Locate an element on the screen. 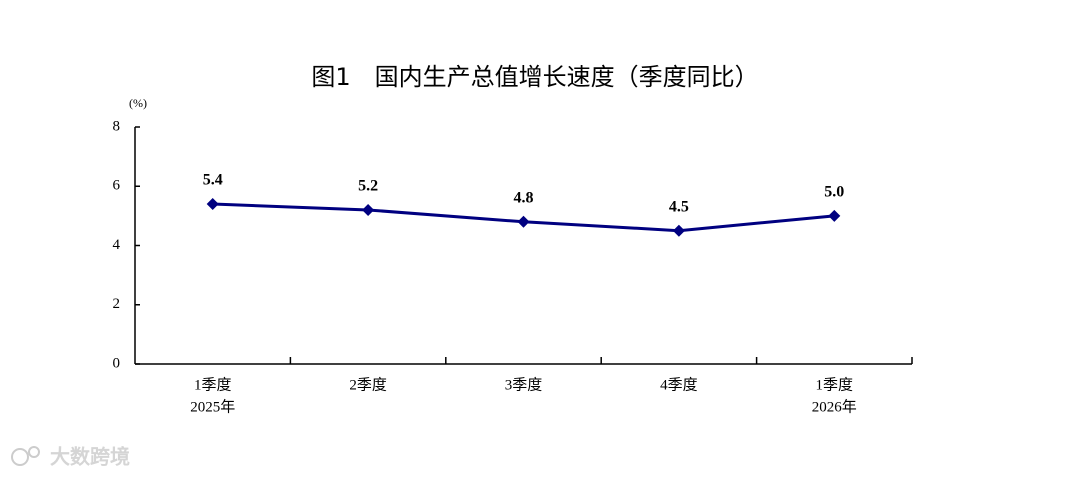 Image resolution: width=1080 pixels, height=477 pixels. y-tick-label: 0 is located at coordinates (117, 363).